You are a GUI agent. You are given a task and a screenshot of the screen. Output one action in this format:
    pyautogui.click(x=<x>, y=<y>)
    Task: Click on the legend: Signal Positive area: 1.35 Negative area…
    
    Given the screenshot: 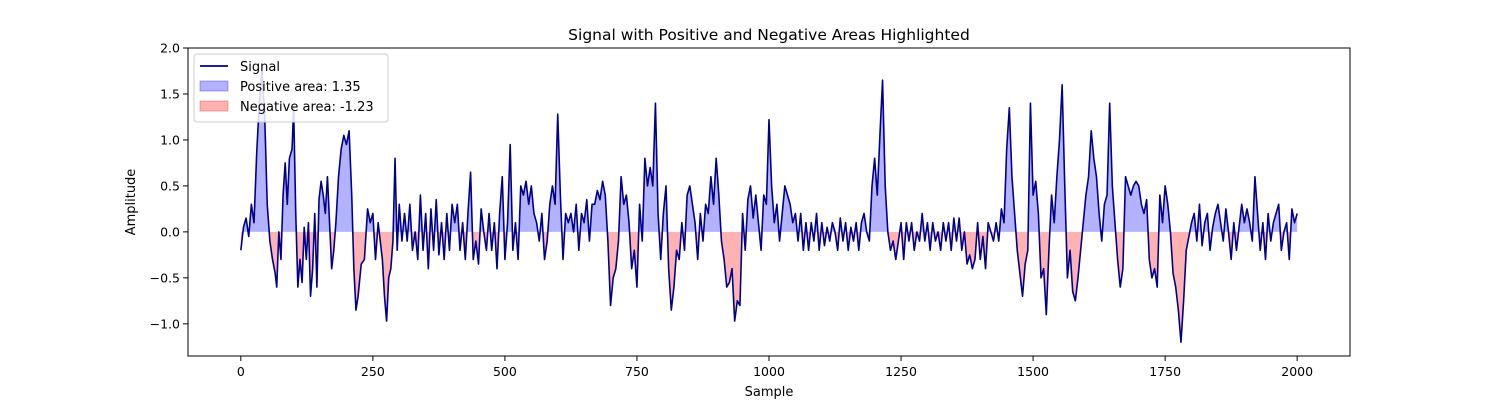 What is the action you would take?
    pyautogui.click(x=291, y=88)
    